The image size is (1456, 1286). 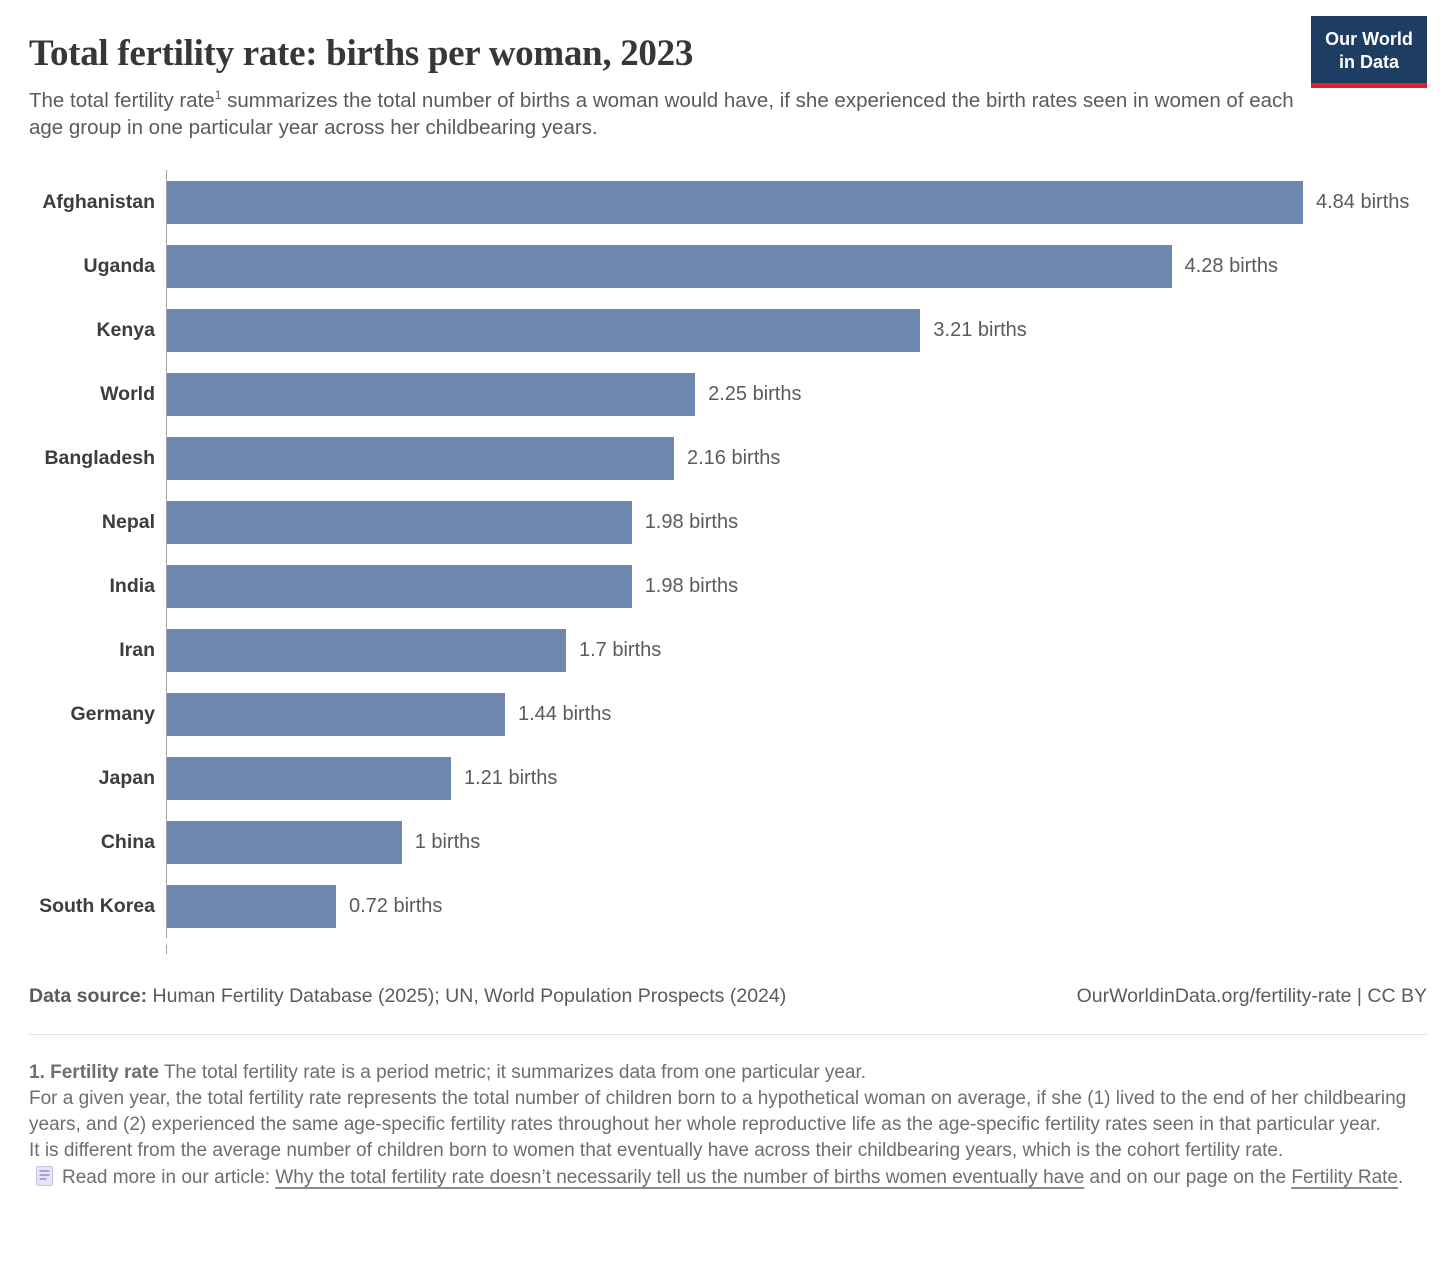 What do you see at coordinates (796, 714) in the screenshot?
I see `bar-track: 1.44 births` at bounding box center [796, 714].